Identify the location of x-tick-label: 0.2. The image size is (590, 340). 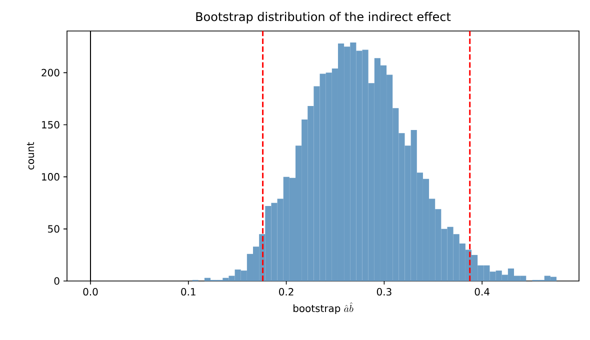
(286, 292).